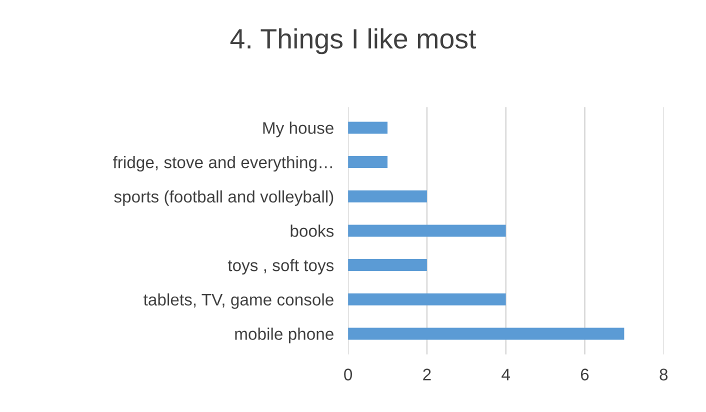 This screenshot has width=706, height=412. I want to click on y-tick-label: toys , soft toys, so click(281, 267).